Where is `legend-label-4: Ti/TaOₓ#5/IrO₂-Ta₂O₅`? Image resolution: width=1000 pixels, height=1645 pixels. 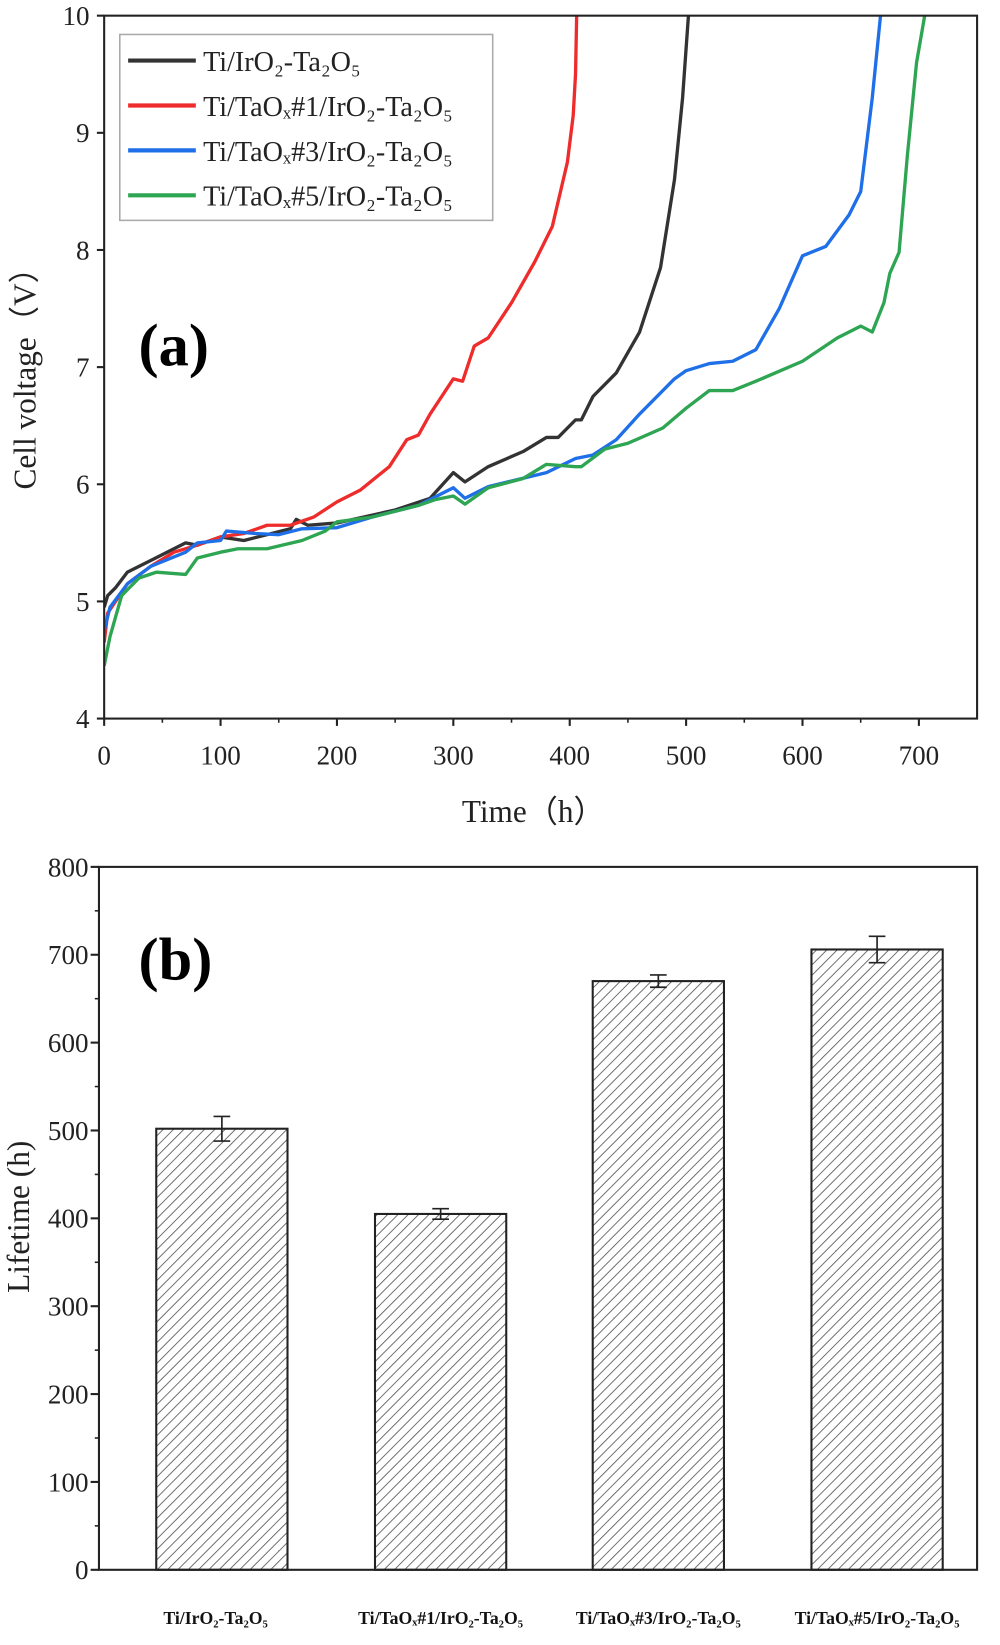
legend-label-4: Ti/TaOₓ#5/IrO₂-Ta₂O₅ is located at coordinates (328, 197).